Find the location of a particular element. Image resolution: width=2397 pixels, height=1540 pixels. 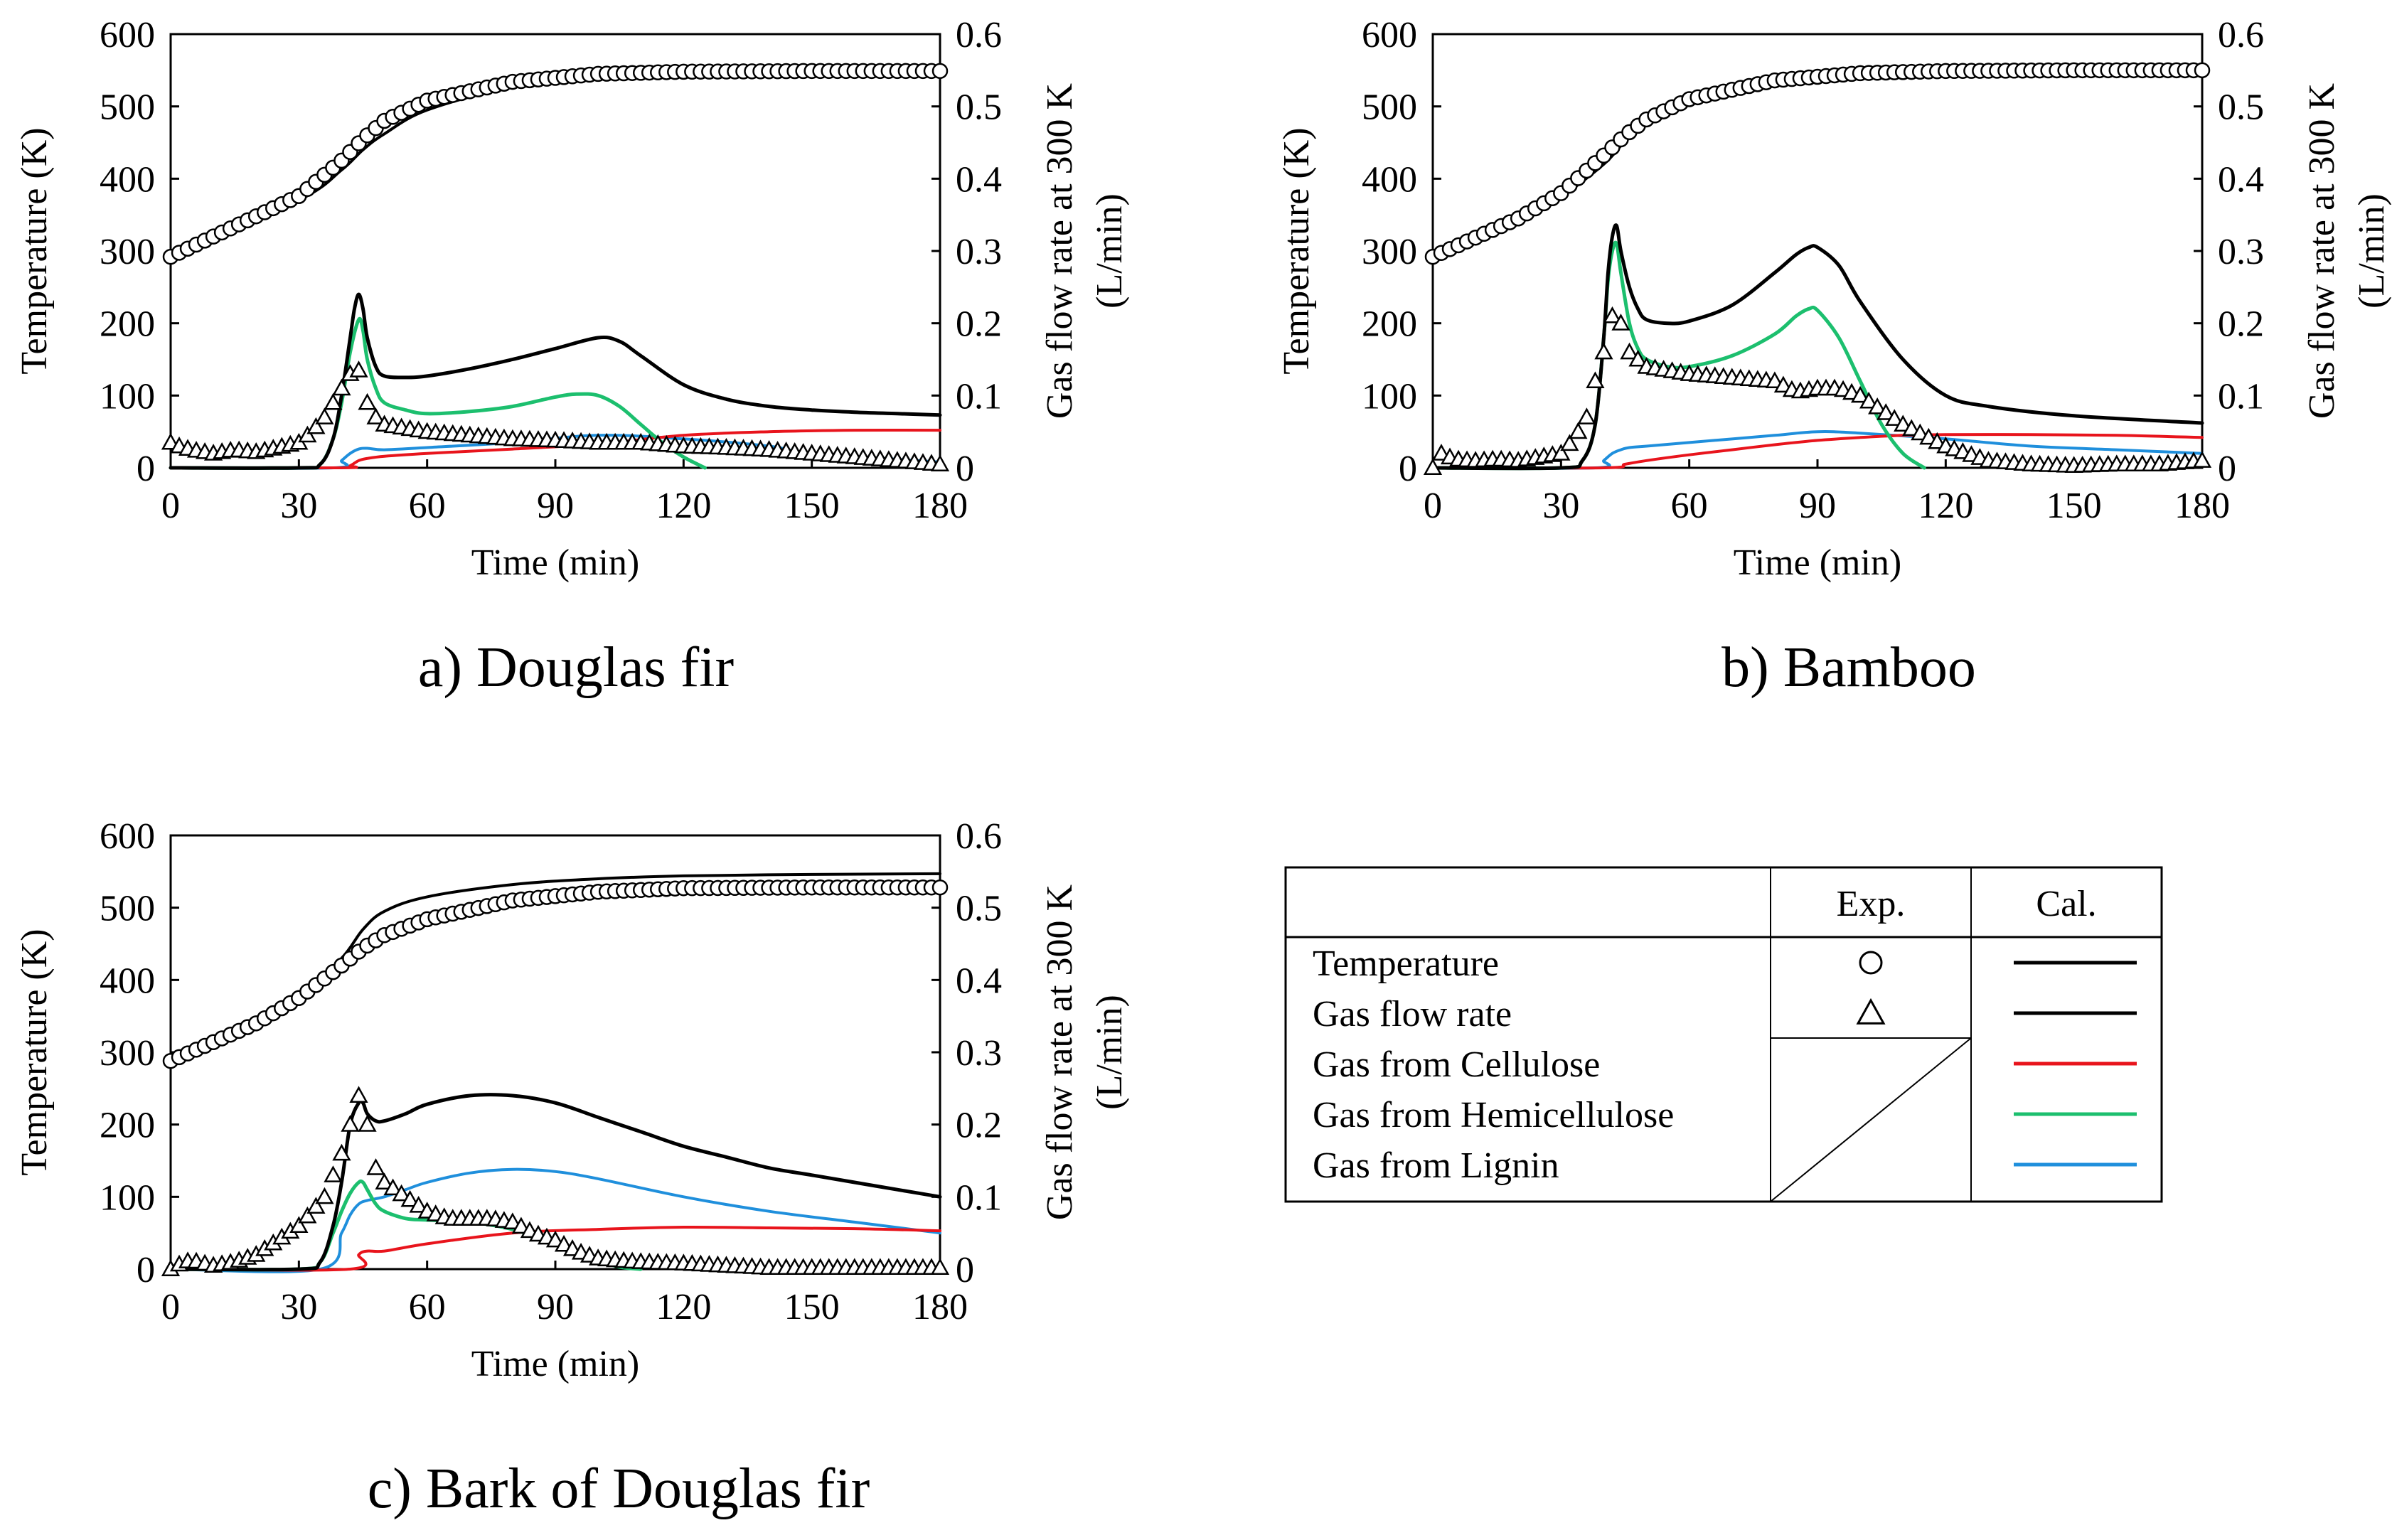

series-line-hemicellulose is located at coordinates (1679, 355).